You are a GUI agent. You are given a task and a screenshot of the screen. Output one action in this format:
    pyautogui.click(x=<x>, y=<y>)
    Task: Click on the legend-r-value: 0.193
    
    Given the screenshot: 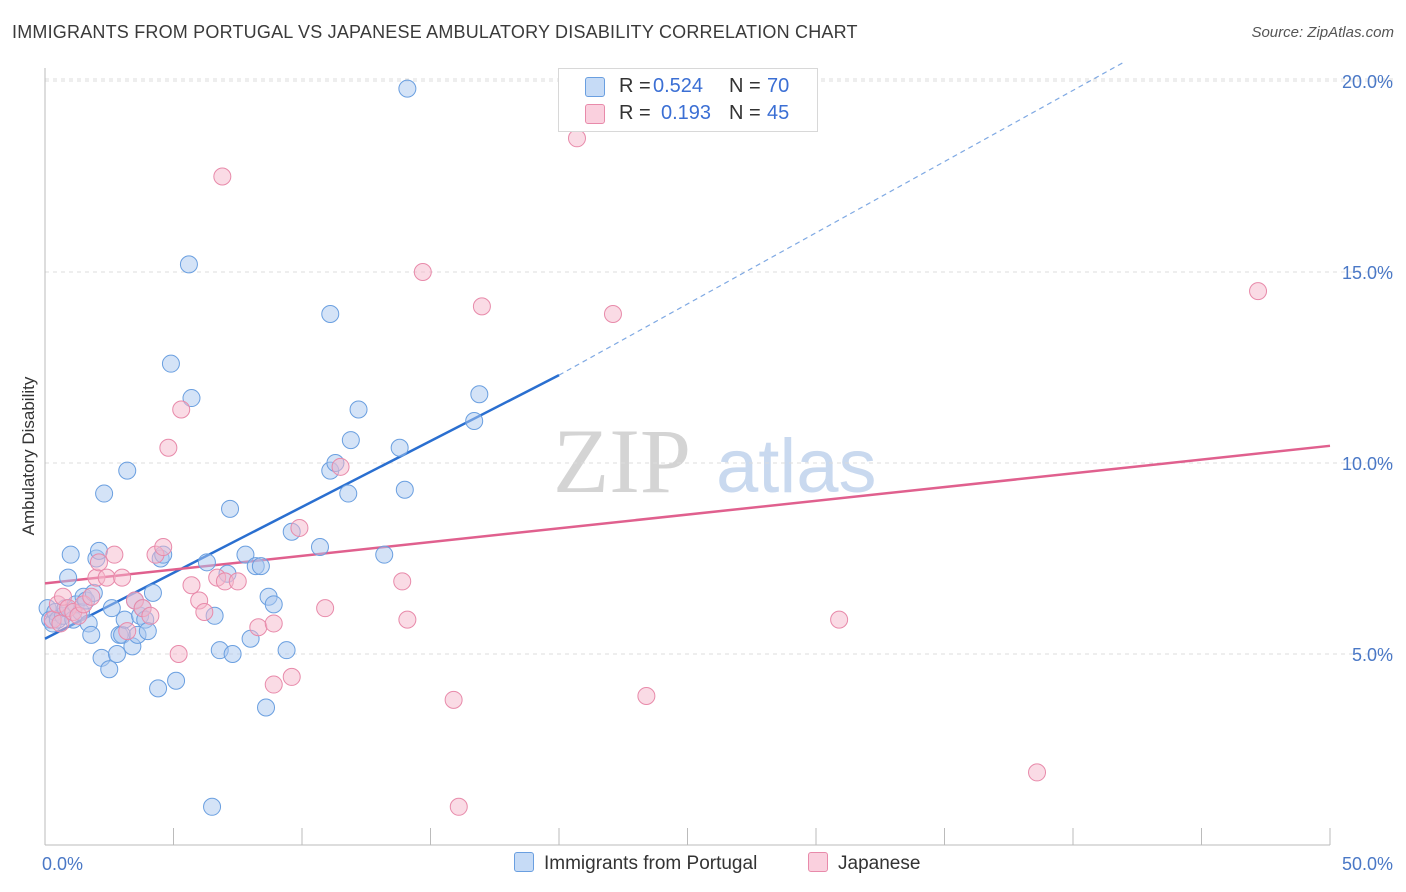 What is the action you would take?
    pyautogui.click(x=686, y=113)
    